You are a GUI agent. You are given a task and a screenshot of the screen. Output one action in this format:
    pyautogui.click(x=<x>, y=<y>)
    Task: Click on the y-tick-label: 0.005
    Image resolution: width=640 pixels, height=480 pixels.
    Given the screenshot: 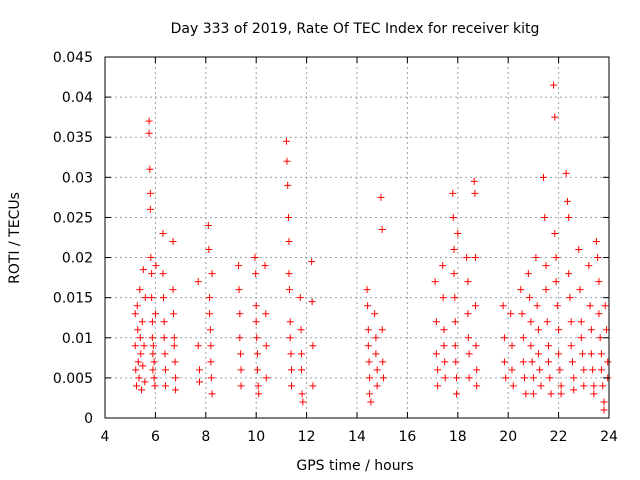 What is the action you would take?
    pyautogui.click(x=73, y=379)
    